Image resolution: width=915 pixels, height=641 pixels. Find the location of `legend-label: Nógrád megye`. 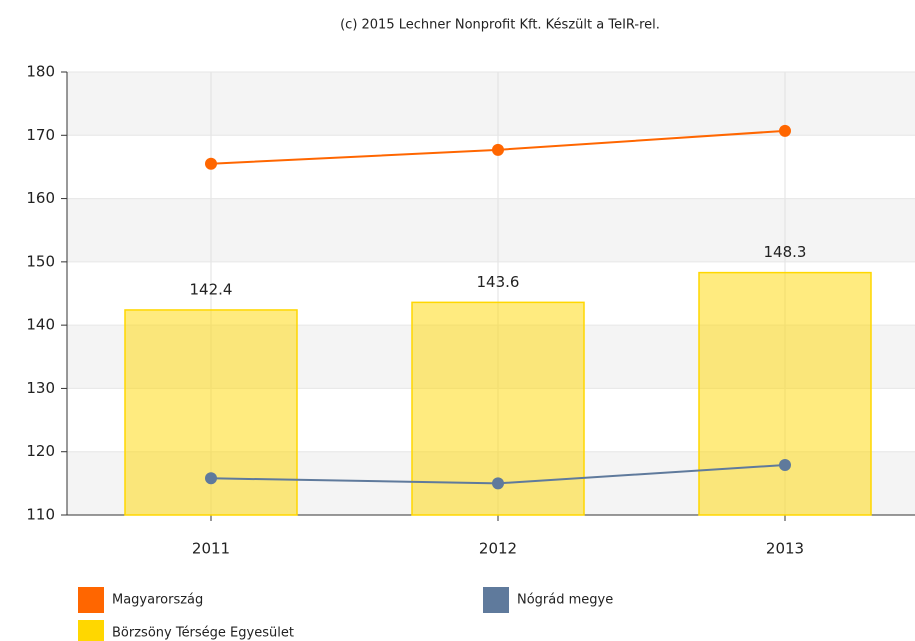

legend-label: Nógrád megye is located at coordinates (565, 600).